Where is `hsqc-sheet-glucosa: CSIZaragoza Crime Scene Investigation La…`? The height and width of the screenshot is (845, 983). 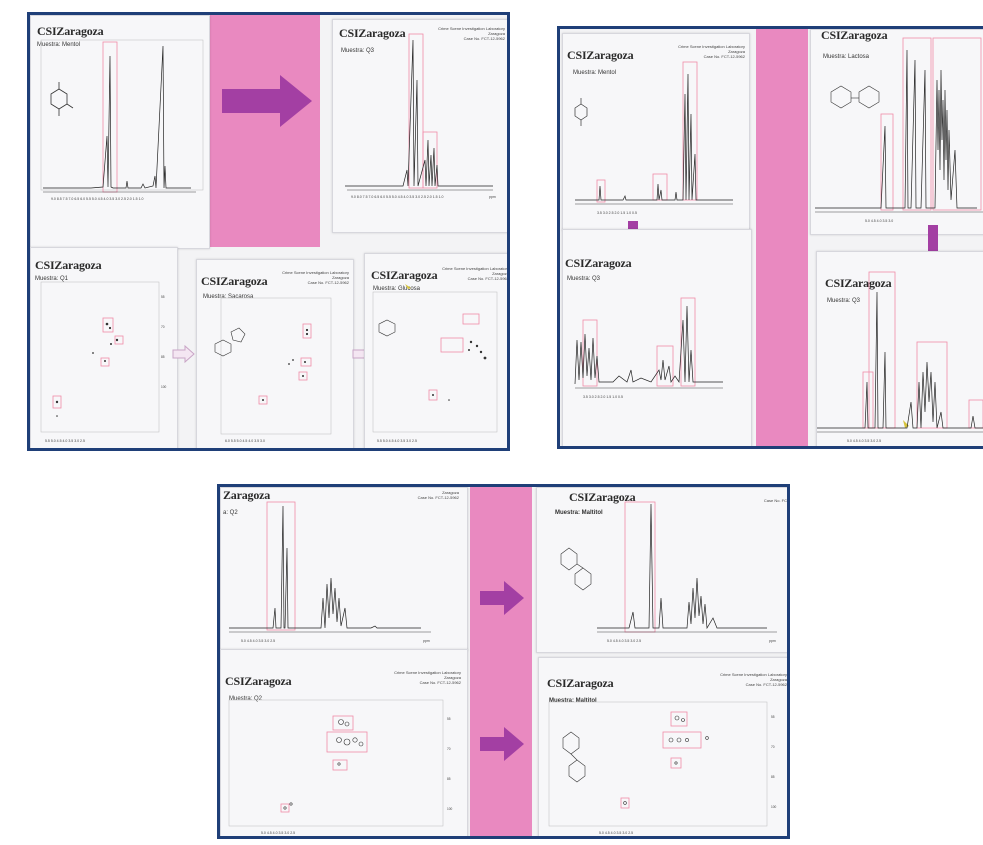
hsqc-sheet-glucosa: CSIZaragoza Crime Scene Investigation La… is located at coordinates (436, 350).